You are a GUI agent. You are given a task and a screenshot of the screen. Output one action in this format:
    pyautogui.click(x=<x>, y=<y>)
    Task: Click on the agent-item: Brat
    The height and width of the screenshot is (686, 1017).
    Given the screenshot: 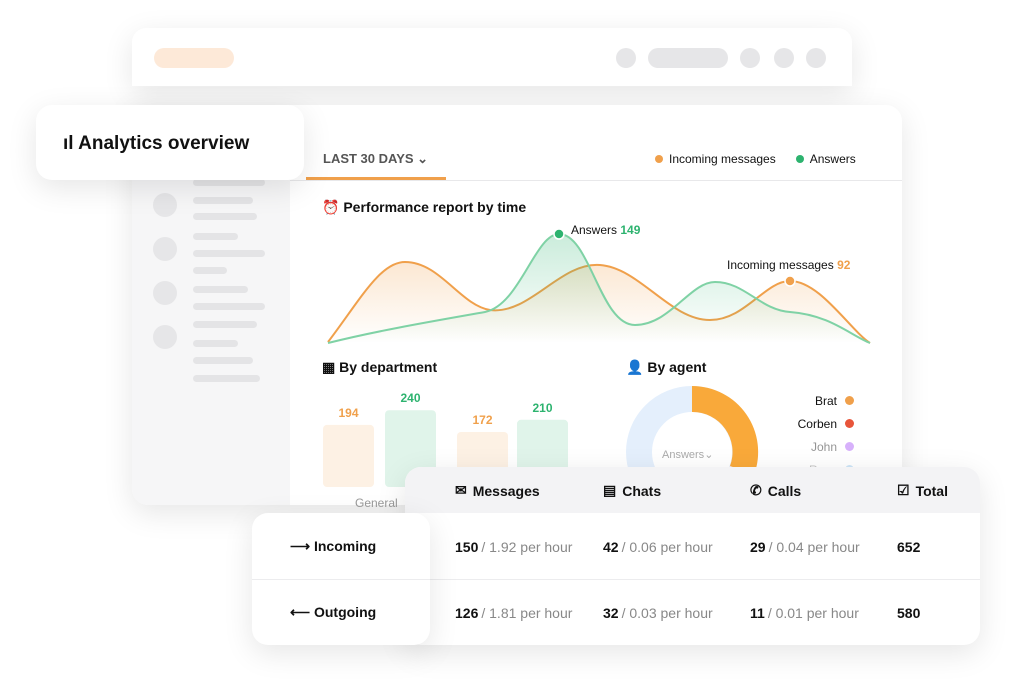 What is the action you would take?
    pyautogui.click(x=817, y=400)
    